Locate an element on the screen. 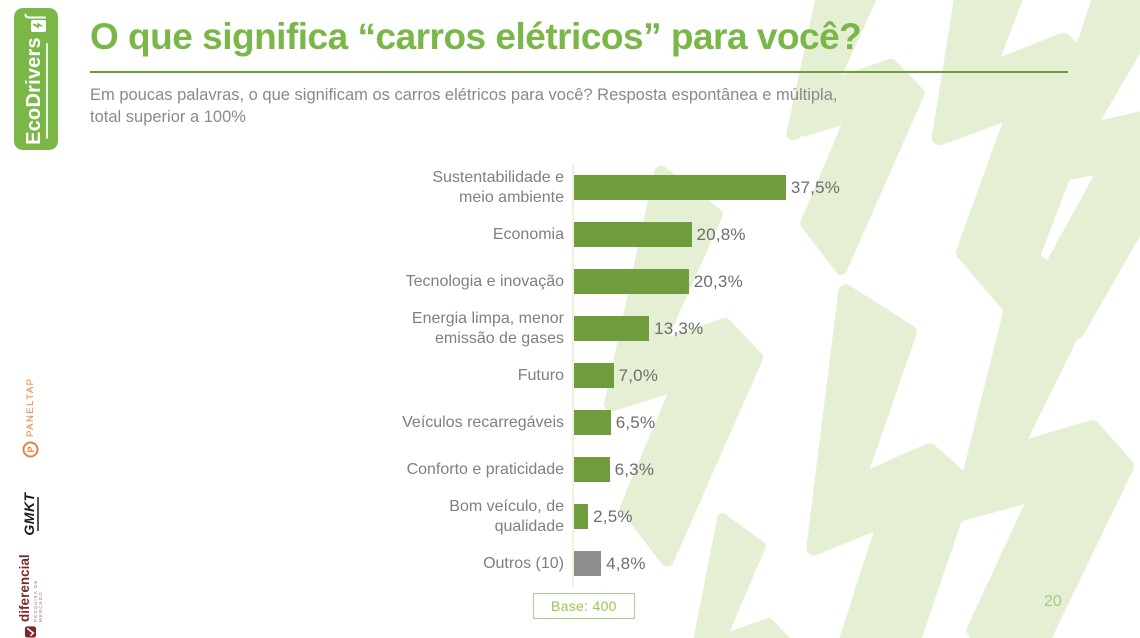 Image resolution: width=1140 pixels, height=638 pixels. chart-row: Bom veículo, de qualidade 2,5% is located at coordinates (610, 516).